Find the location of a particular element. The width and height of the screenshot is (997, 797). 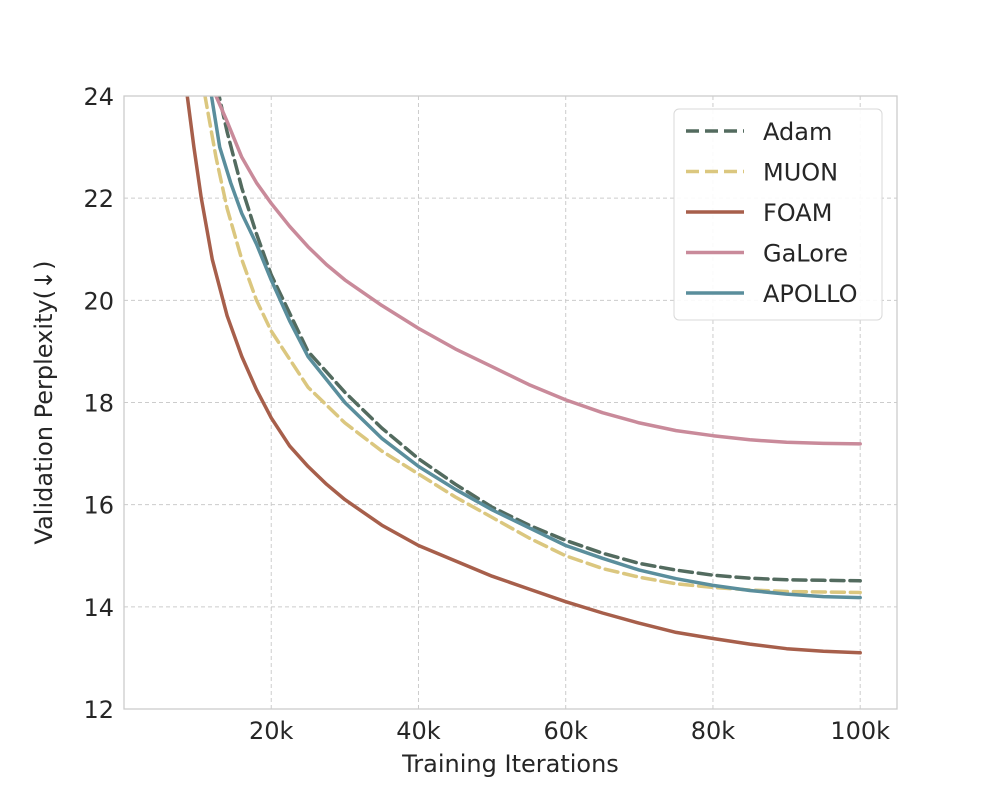

legend-label-foam: FOAM is located at coordinates (797, 213).